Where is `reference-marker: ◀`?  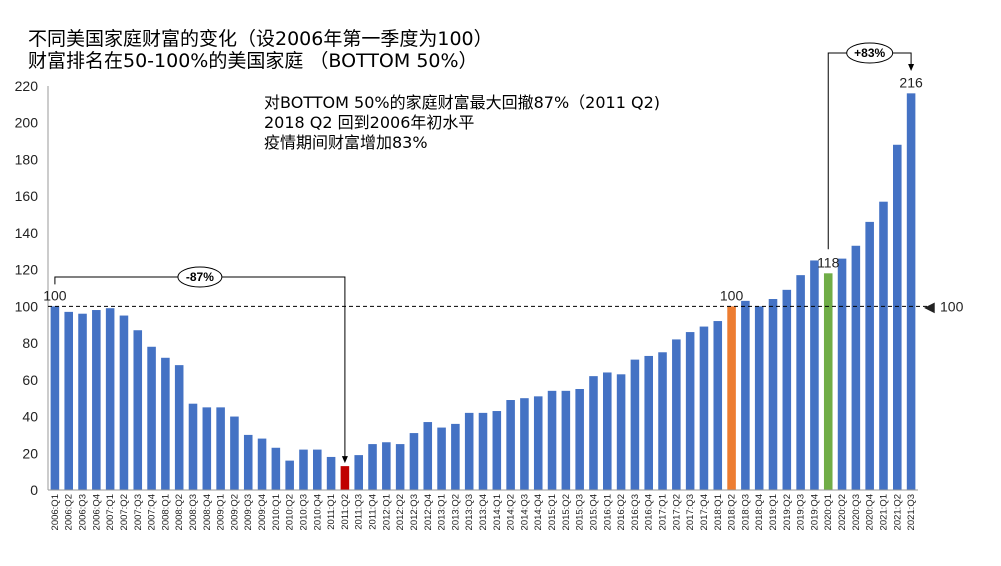
reference-marker: ◀ is located at coordinates (929, 306).